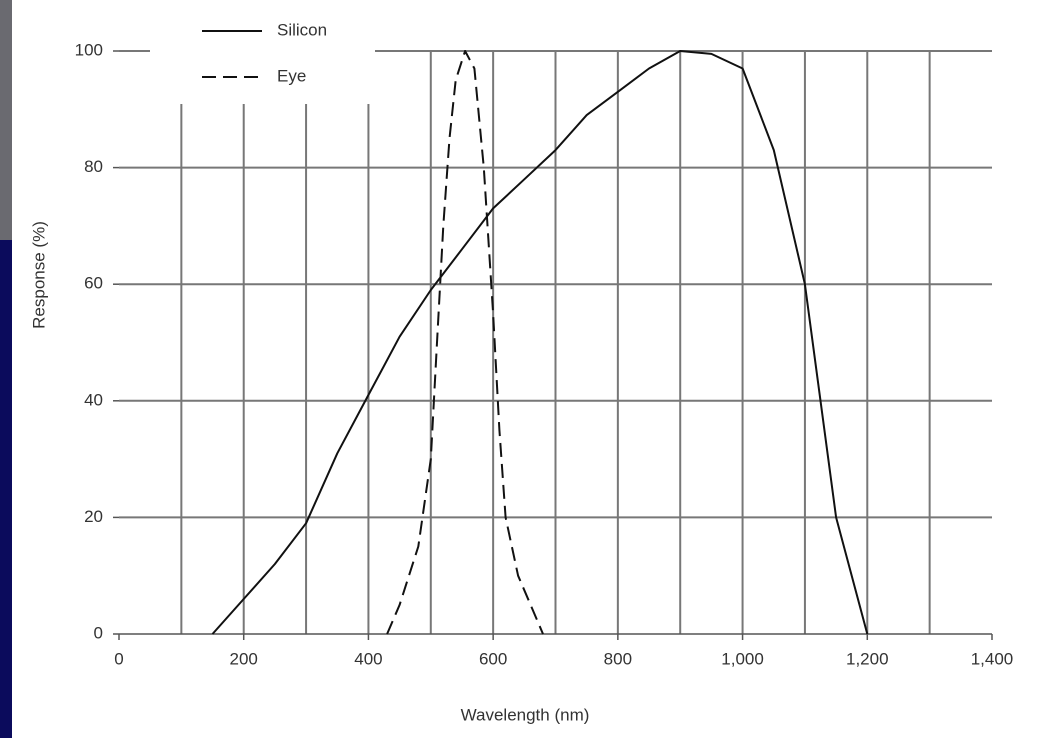  Describe the element at coordinates (525, 714) in the screenshot. I see `x-axis-label: Wavelength (nm)` at that location.